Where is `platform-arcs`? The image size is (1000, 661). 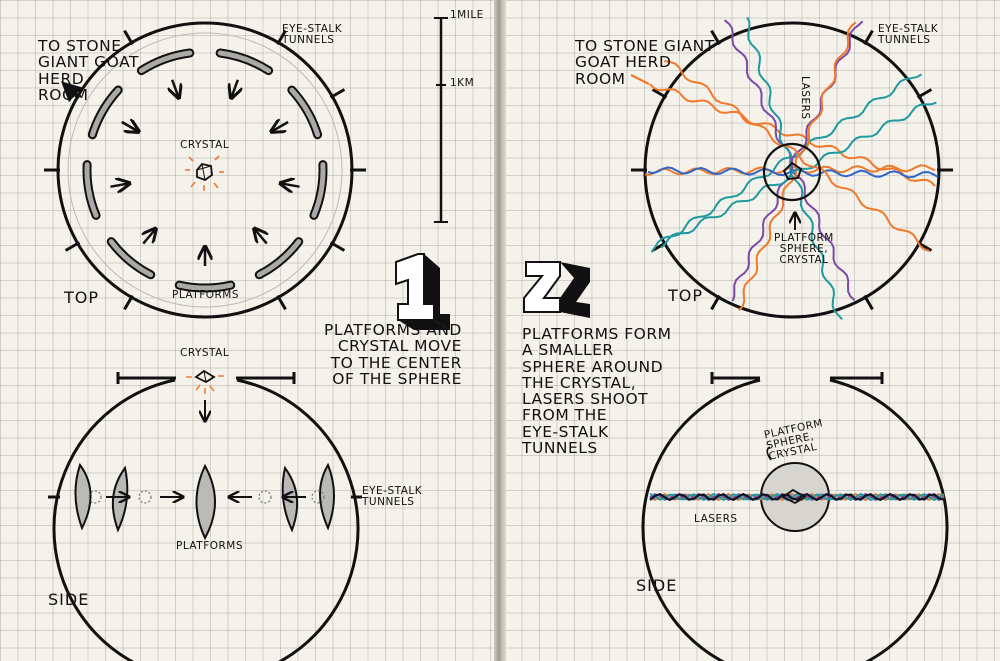
platform-arcs is located at coordinates (205, 170).